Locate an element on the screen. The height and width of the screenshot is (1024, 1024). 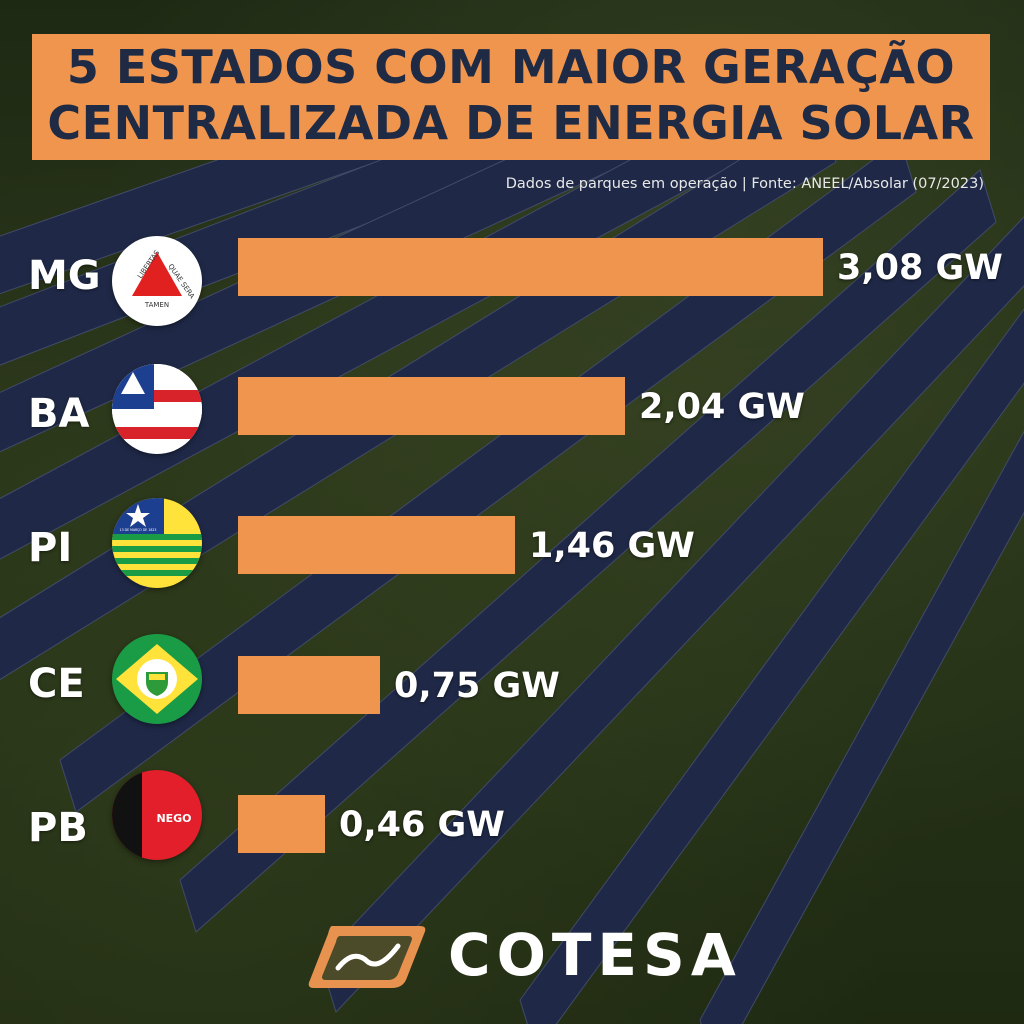
paraiba-flag-icon: NEGO is located at coordinates (157, 815).